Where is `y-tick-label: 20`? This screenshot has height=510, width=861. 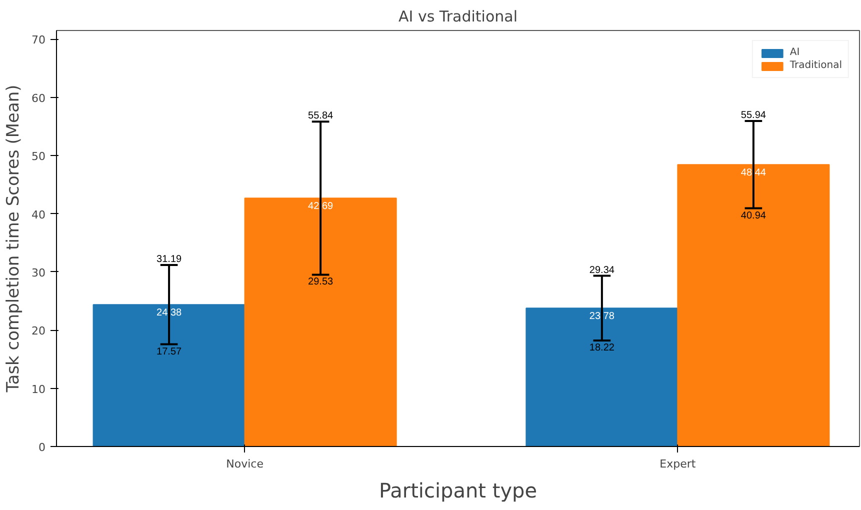
y-tick-label: 20 is located at coordinates (39, 331).